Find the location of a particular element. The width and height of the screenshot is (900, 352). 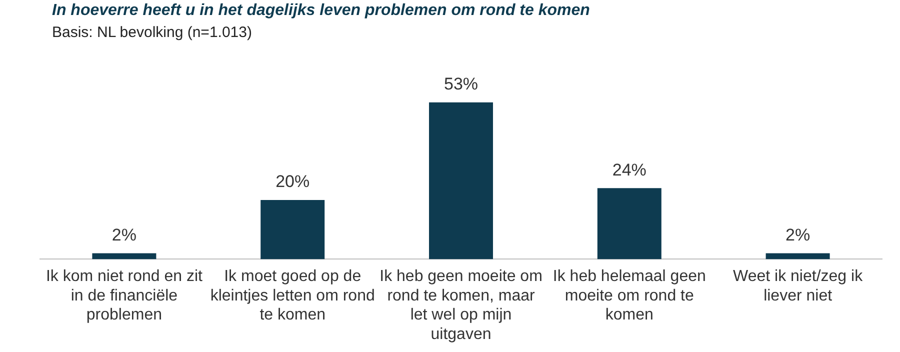

data-label: 20% is located at coordinates (293, 182).